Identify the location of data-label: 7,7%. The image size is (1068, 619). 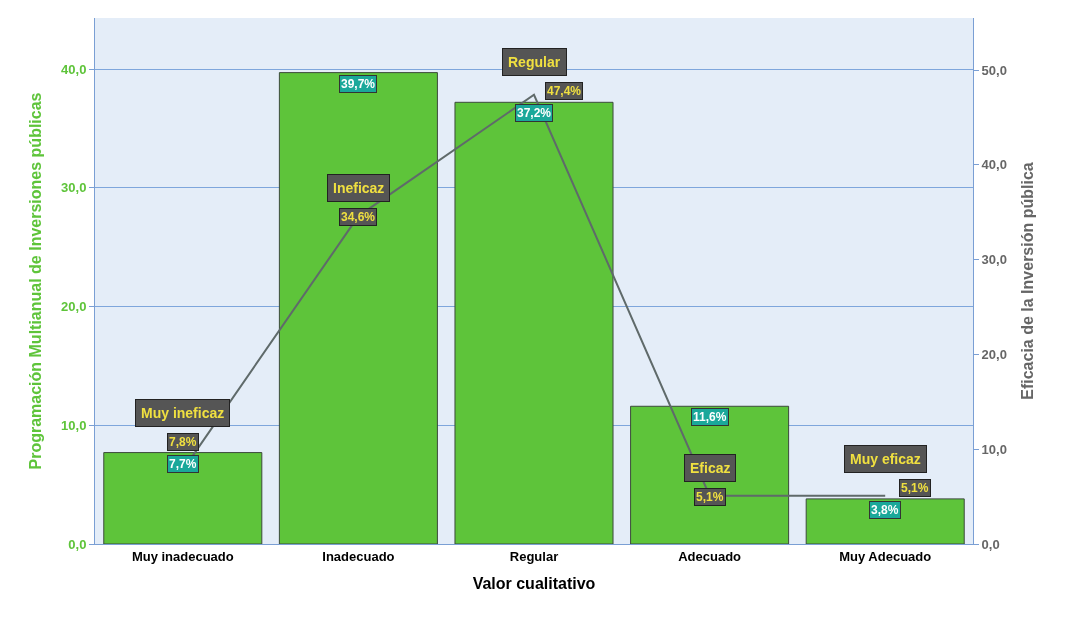
(183, 464).